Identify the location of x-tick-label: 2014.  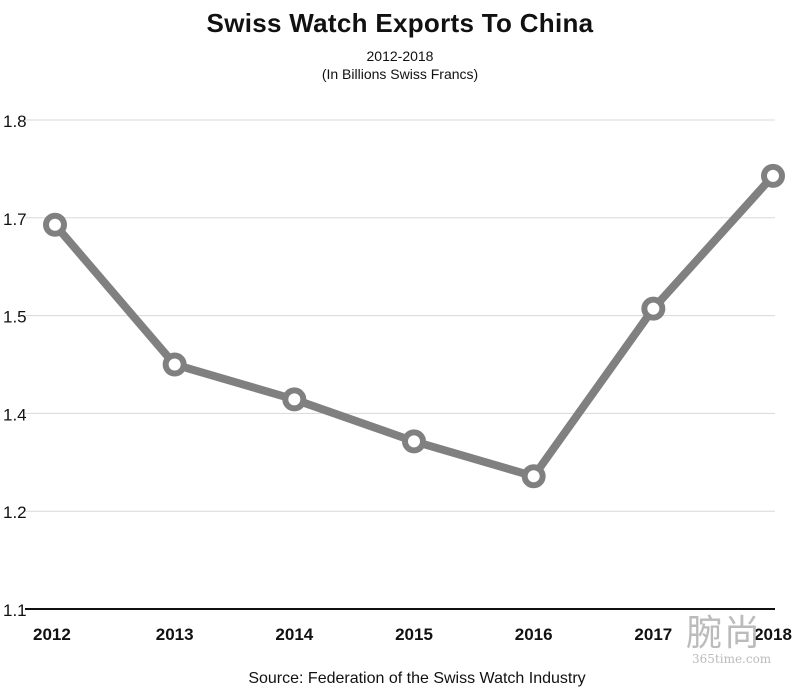
(294, 634).